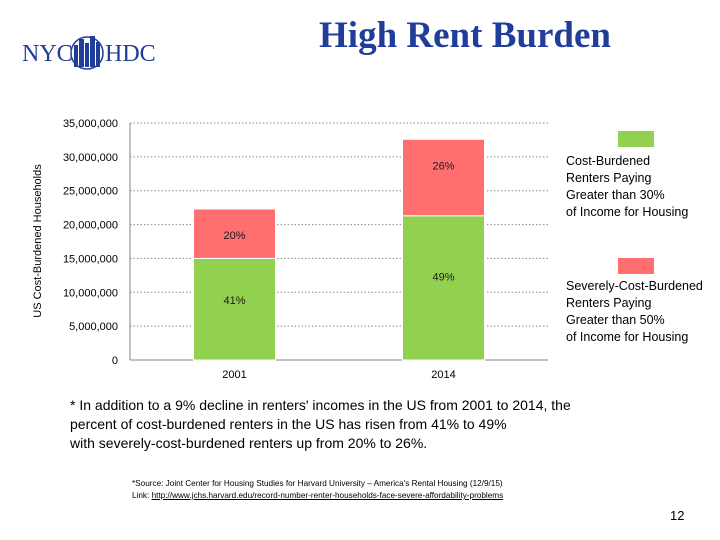 This screenshot has height=540, width=720. What do you see at coordinates (443, 177) in the screenshot?
I see `bar-segment-severely-cost-burdened-2014` at bounding box center [443, 177].